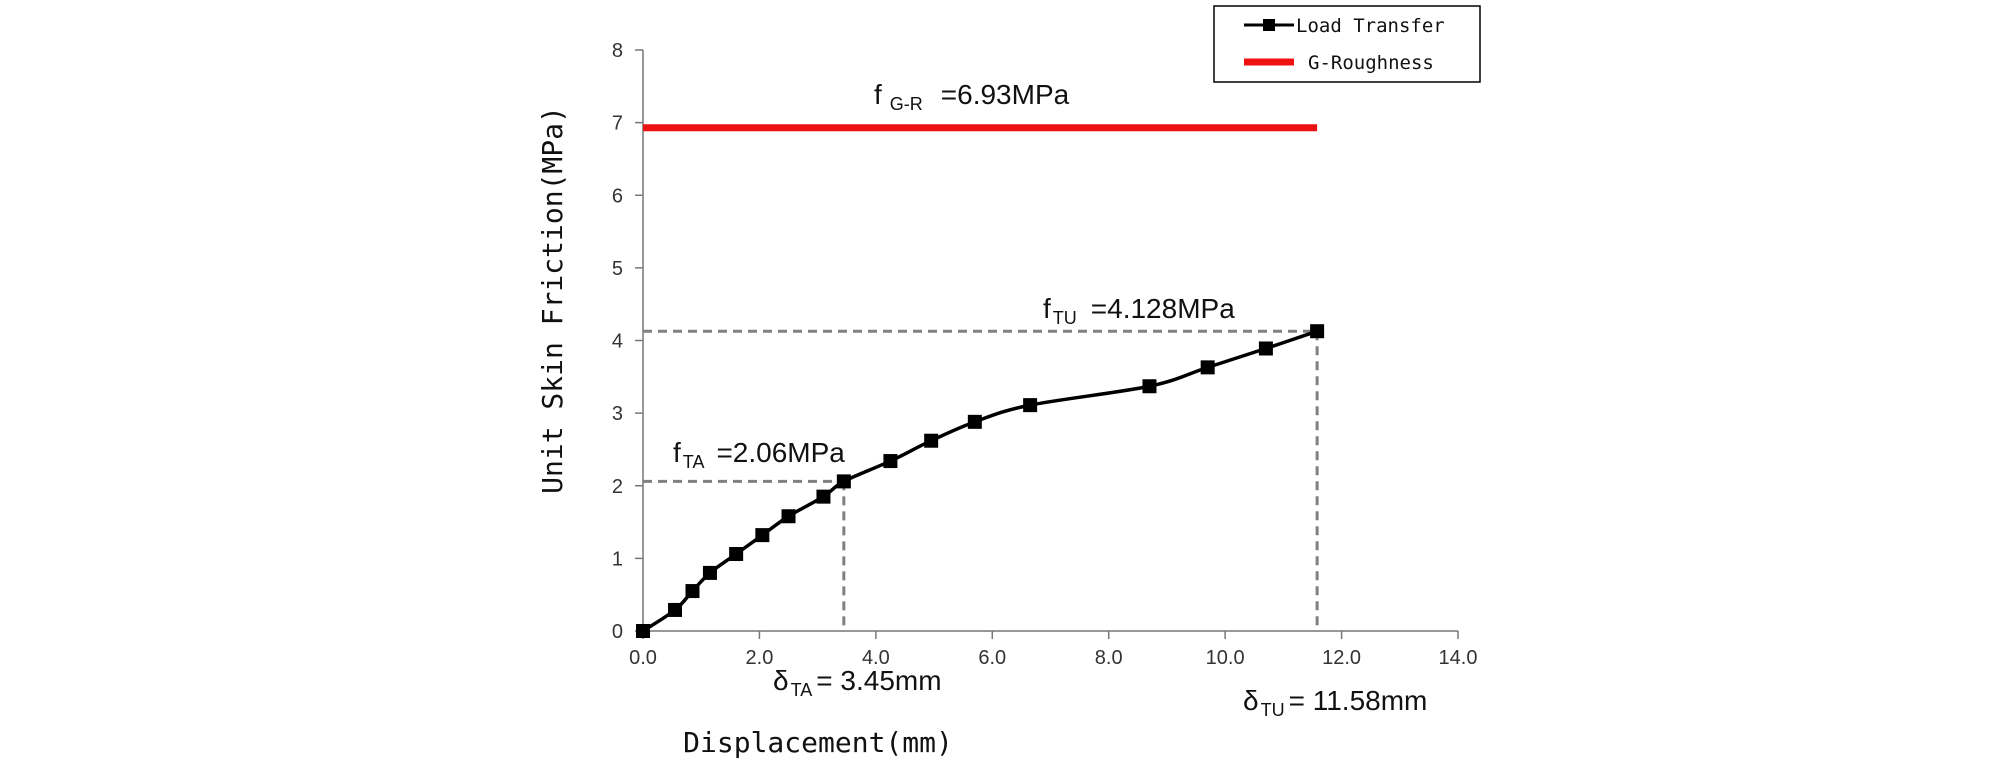 The height and width of the screenshot is (761, 2008). What do you see at coordinates (1109, 658) in the screenshot?
I see `x-tick-label: 8.0` at bounding box center [1109, 658].